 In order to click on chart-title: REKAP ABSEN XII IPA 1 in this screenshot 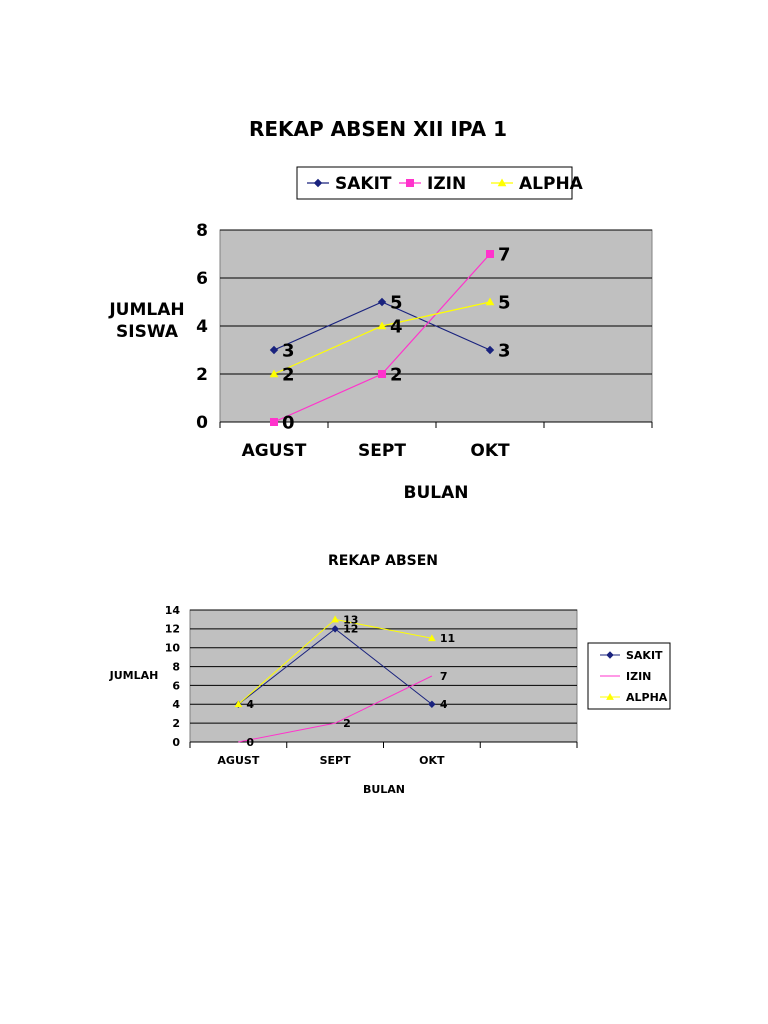, I will do `click(378, 129)`.